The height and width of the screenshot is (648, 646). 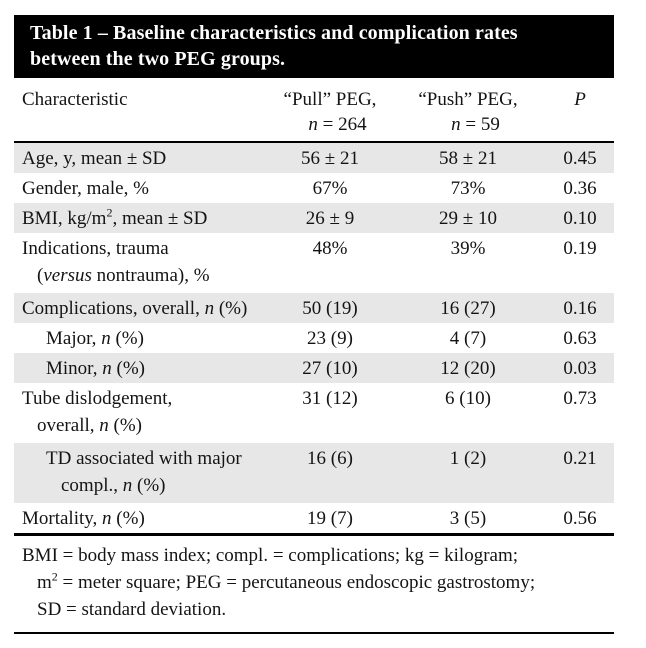 What do you see at coordinates (94, 158) in the screenshot?
I see `text-line: Age, y, mean ± SD` at bounding box center [94, 158].